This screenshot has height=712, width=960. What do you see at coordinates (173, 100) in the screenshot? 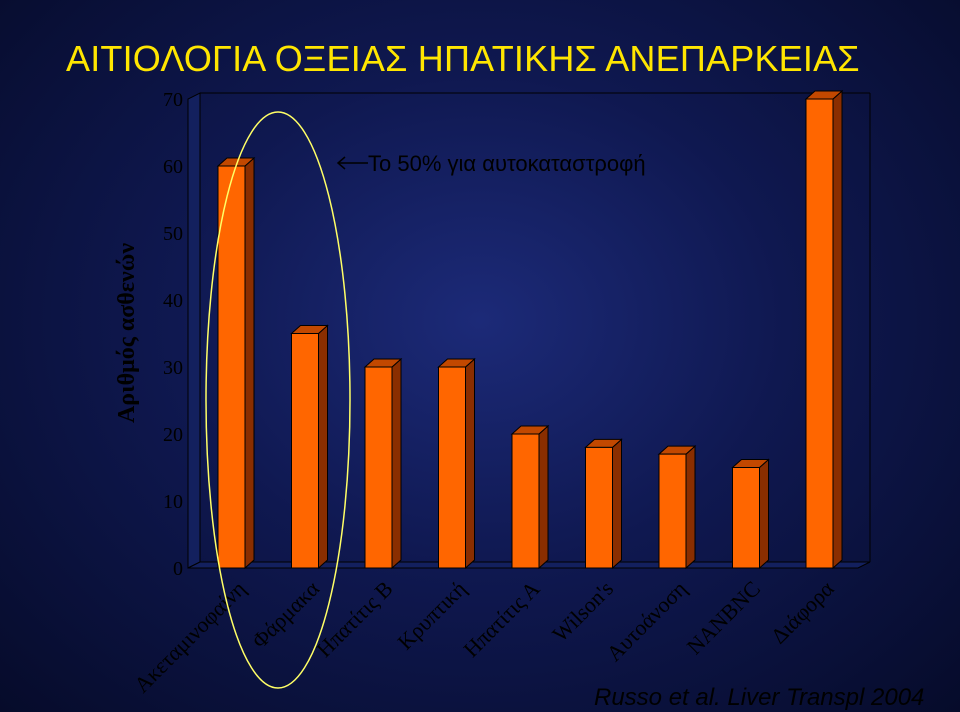
I see `y-tick-label: 70` at bounding box center [173, 100].